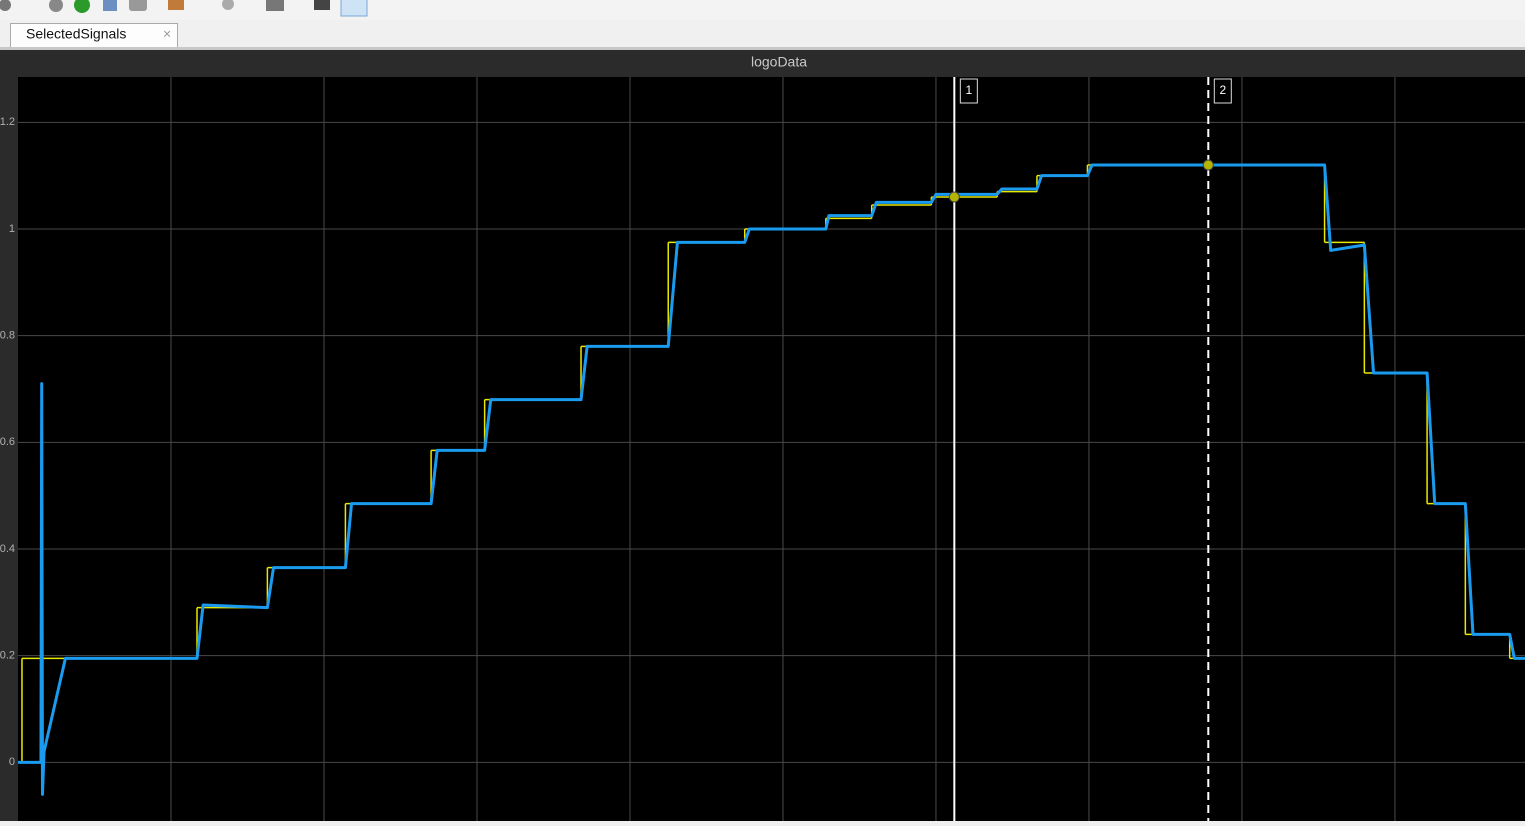  Describe the element at coordinates (762, 48) in the screenshot. I see `separator` at that location.